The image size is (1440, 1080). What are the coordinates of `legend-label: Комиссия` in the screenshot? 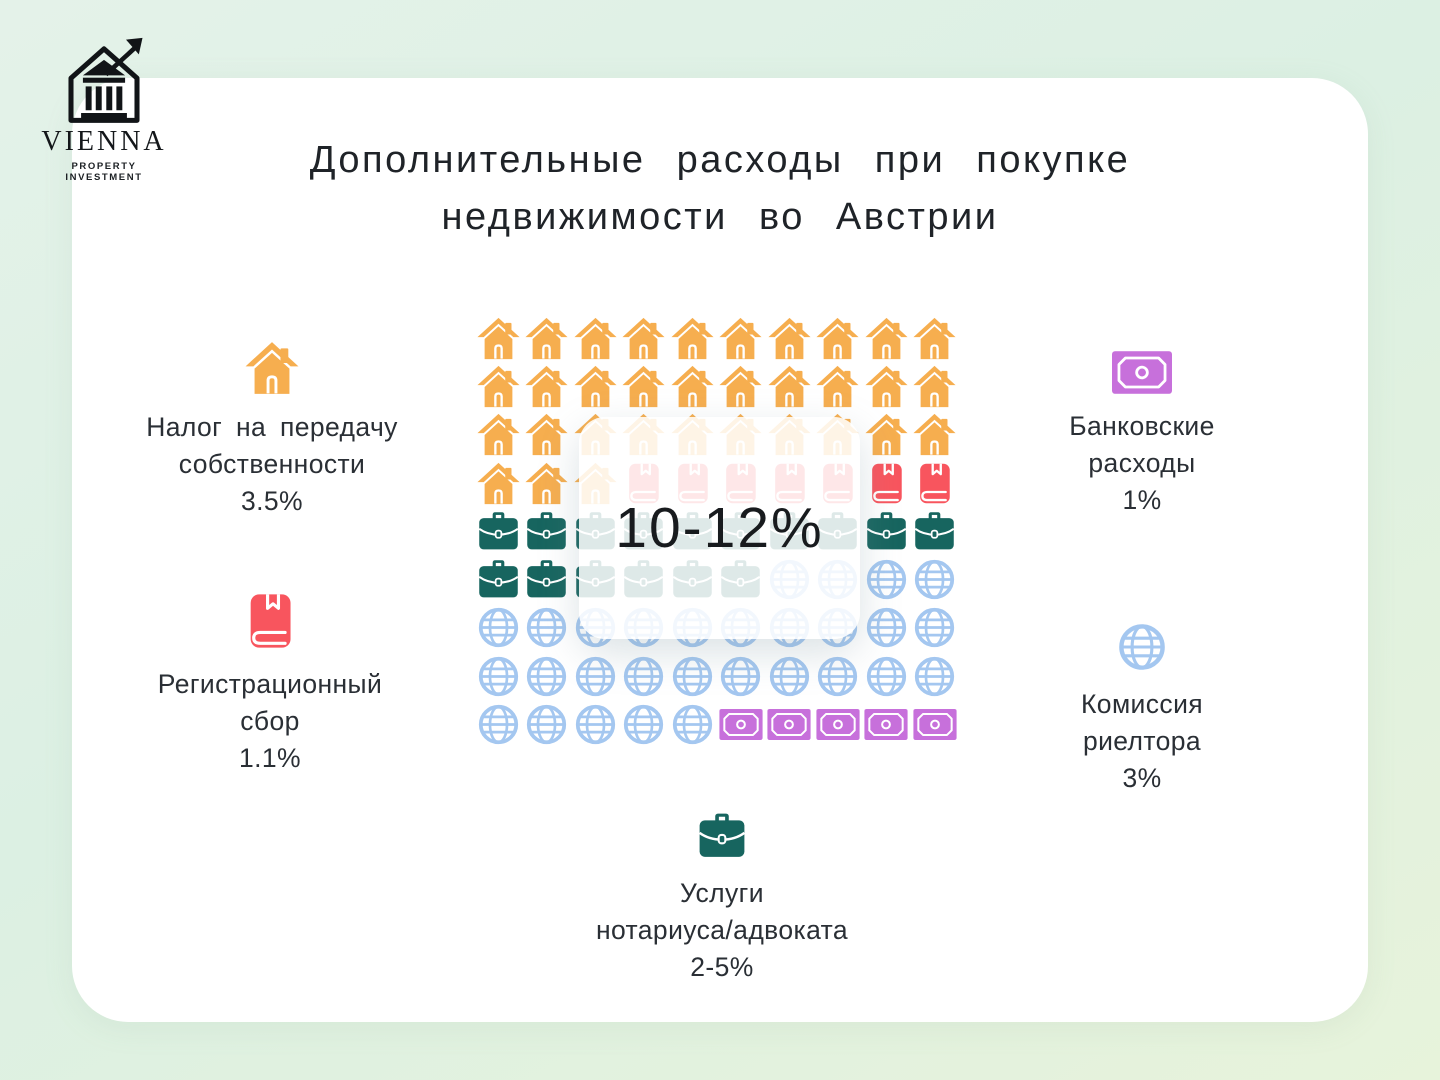 It's located at (1142, 704).